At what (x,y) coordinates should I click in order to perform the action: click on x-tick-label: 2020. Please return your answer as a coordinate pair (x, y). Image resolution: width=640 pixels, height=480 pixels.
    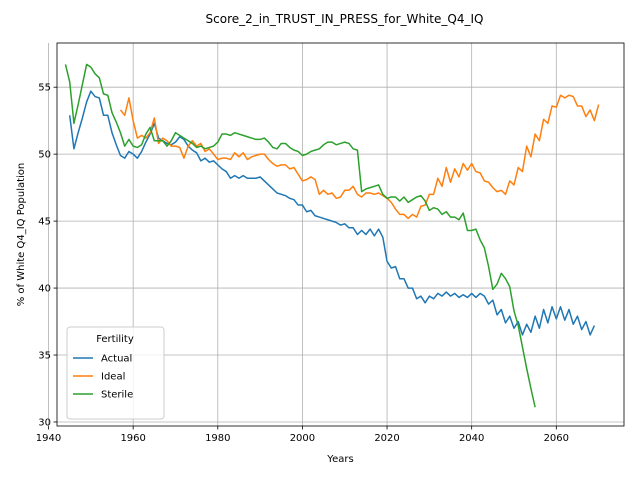
    Looking at the image, I should click on (386, 438).